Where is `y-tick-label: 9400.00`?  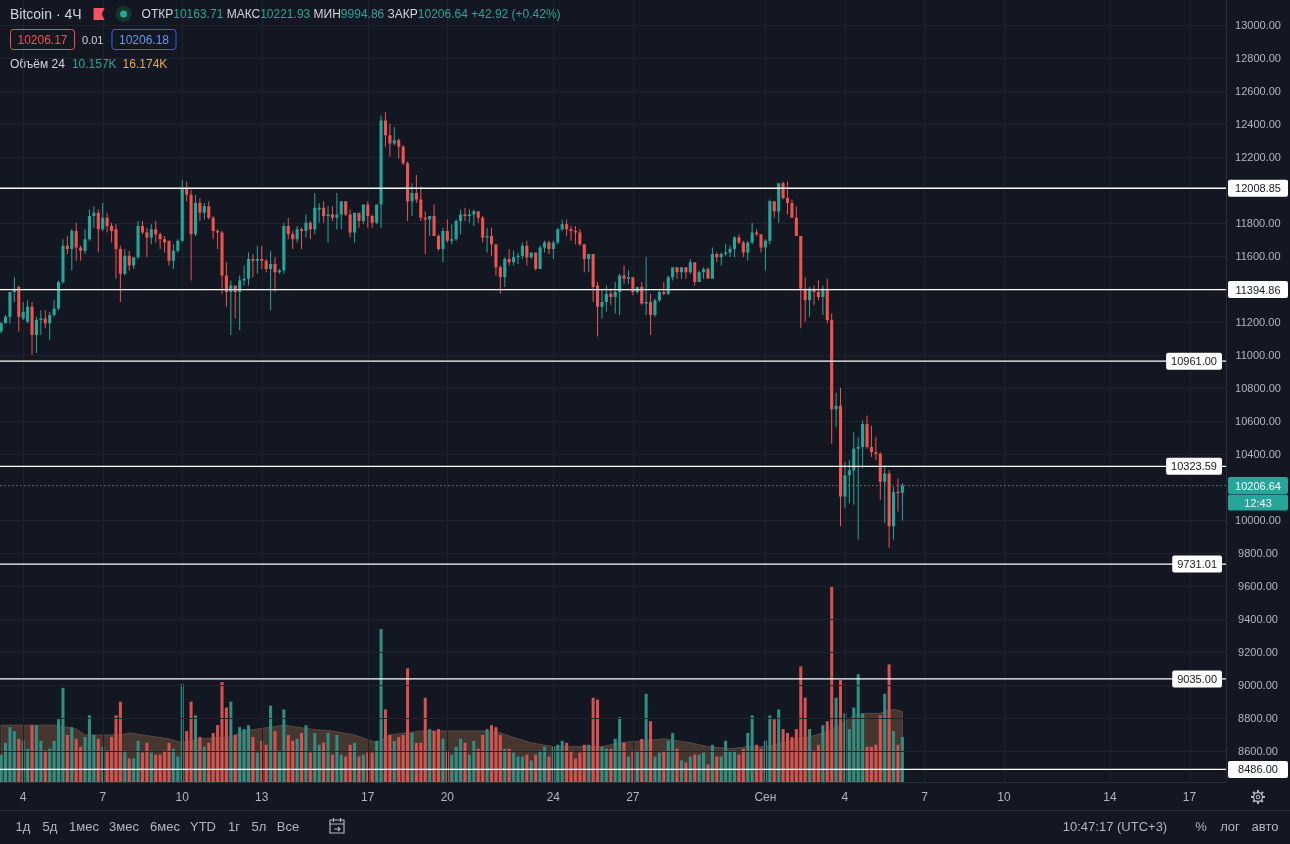 y-tick-label: 9400.00 is located at coordinates (1258, 618).